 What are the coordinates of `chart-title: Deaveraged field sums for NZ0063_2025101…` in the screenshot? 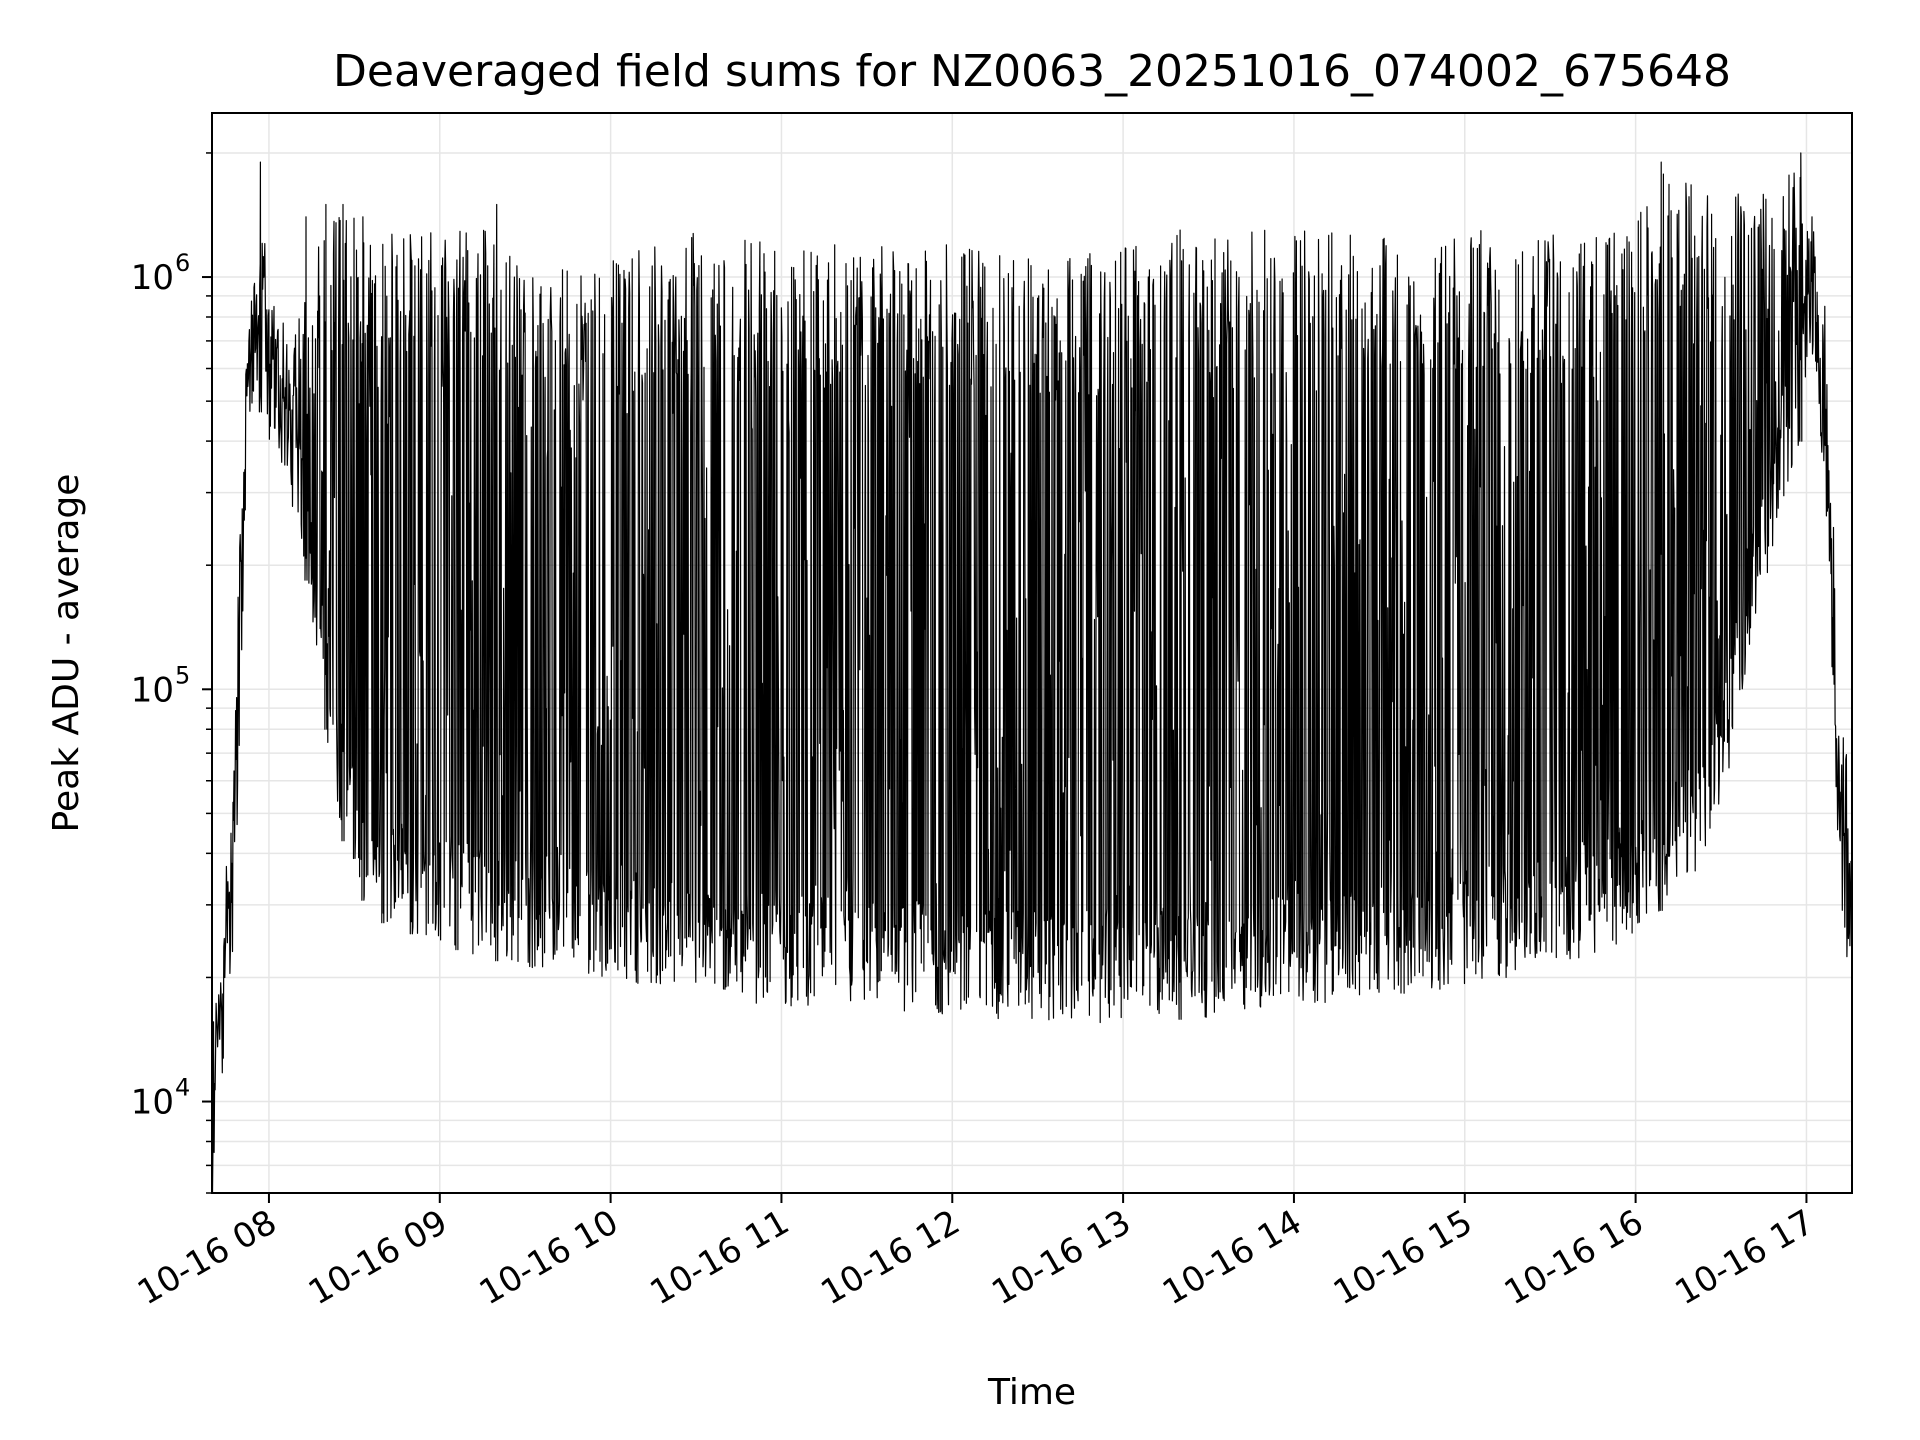 It's located at (1032, 71).